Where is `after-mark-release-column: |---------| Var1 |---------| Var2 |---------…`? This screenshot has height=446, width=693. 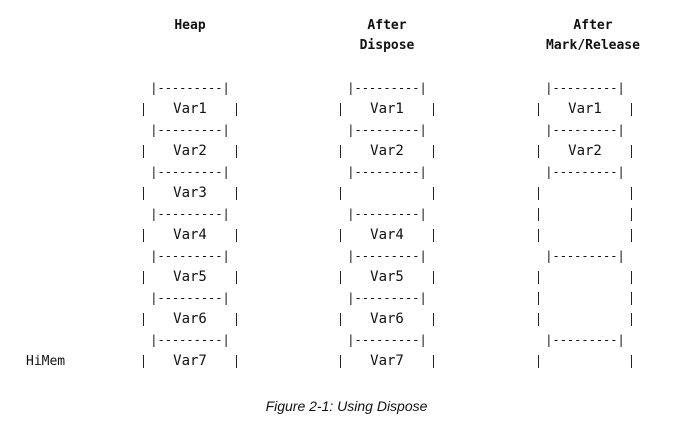
after-mark-release-column: |---------| Var1 |---------| Var2 |---------… is located at coordinates (585, 225).